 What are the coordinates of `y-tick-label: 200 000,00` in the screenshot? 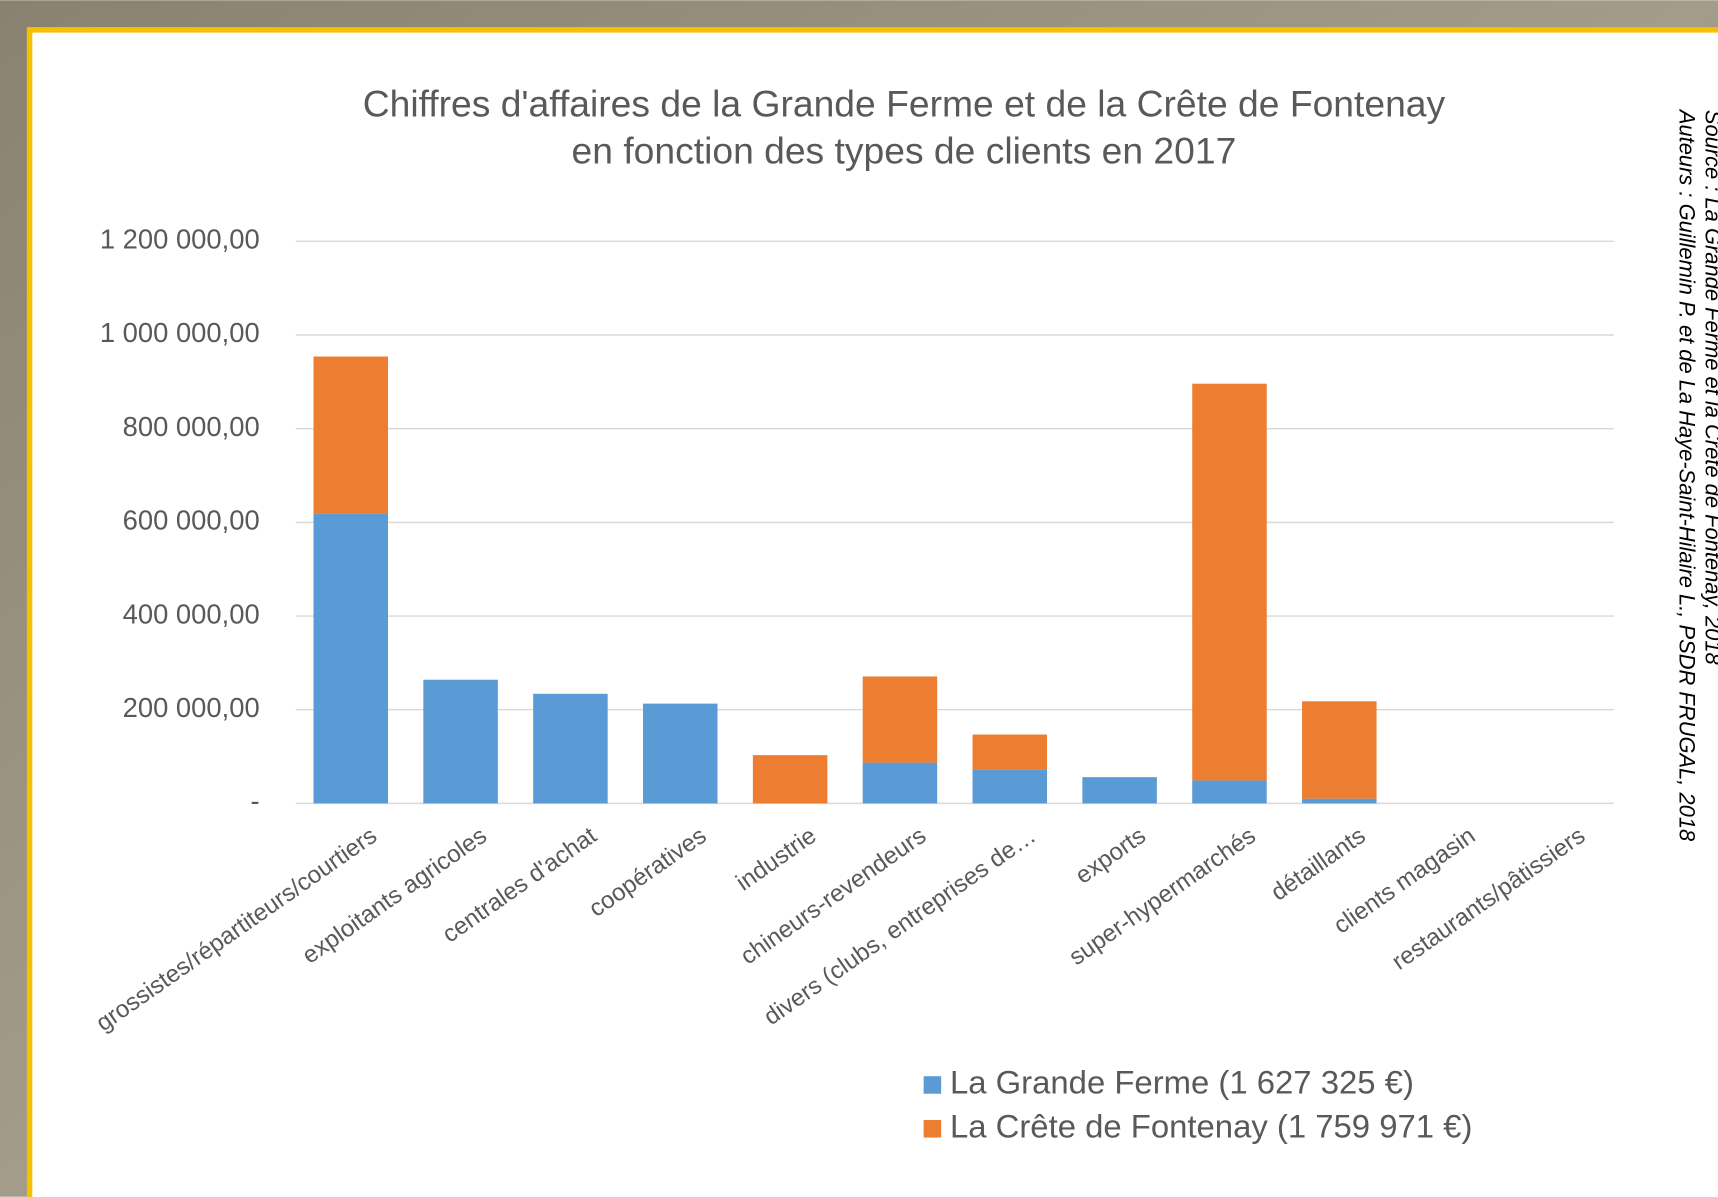 It's located at (191, 707).